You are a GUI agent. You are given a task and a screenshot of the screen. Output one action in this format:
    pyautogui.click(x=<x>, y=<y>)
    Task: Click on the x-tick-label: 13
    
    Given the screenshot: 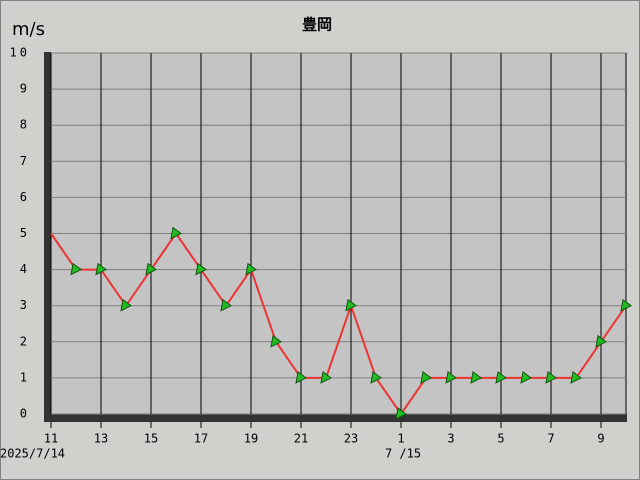 What is the action you would take?
    pyautogui.click(x=101, y=439)
    